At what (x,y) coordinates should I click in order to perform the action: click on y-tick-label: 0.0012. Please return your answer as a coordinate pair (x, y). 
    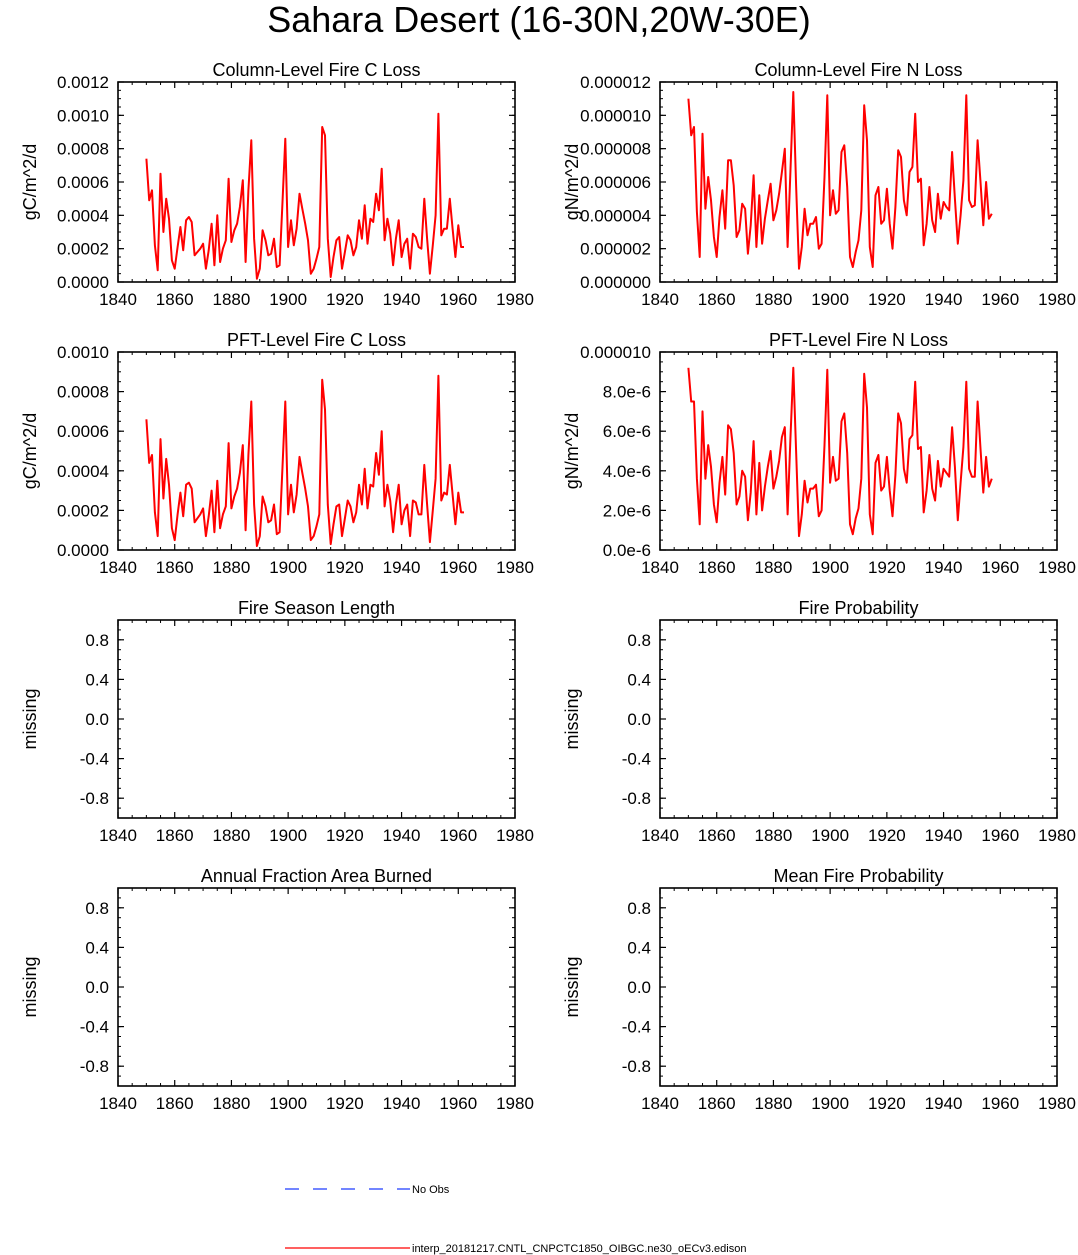
    Looking at the image, I should click on (83, 82).